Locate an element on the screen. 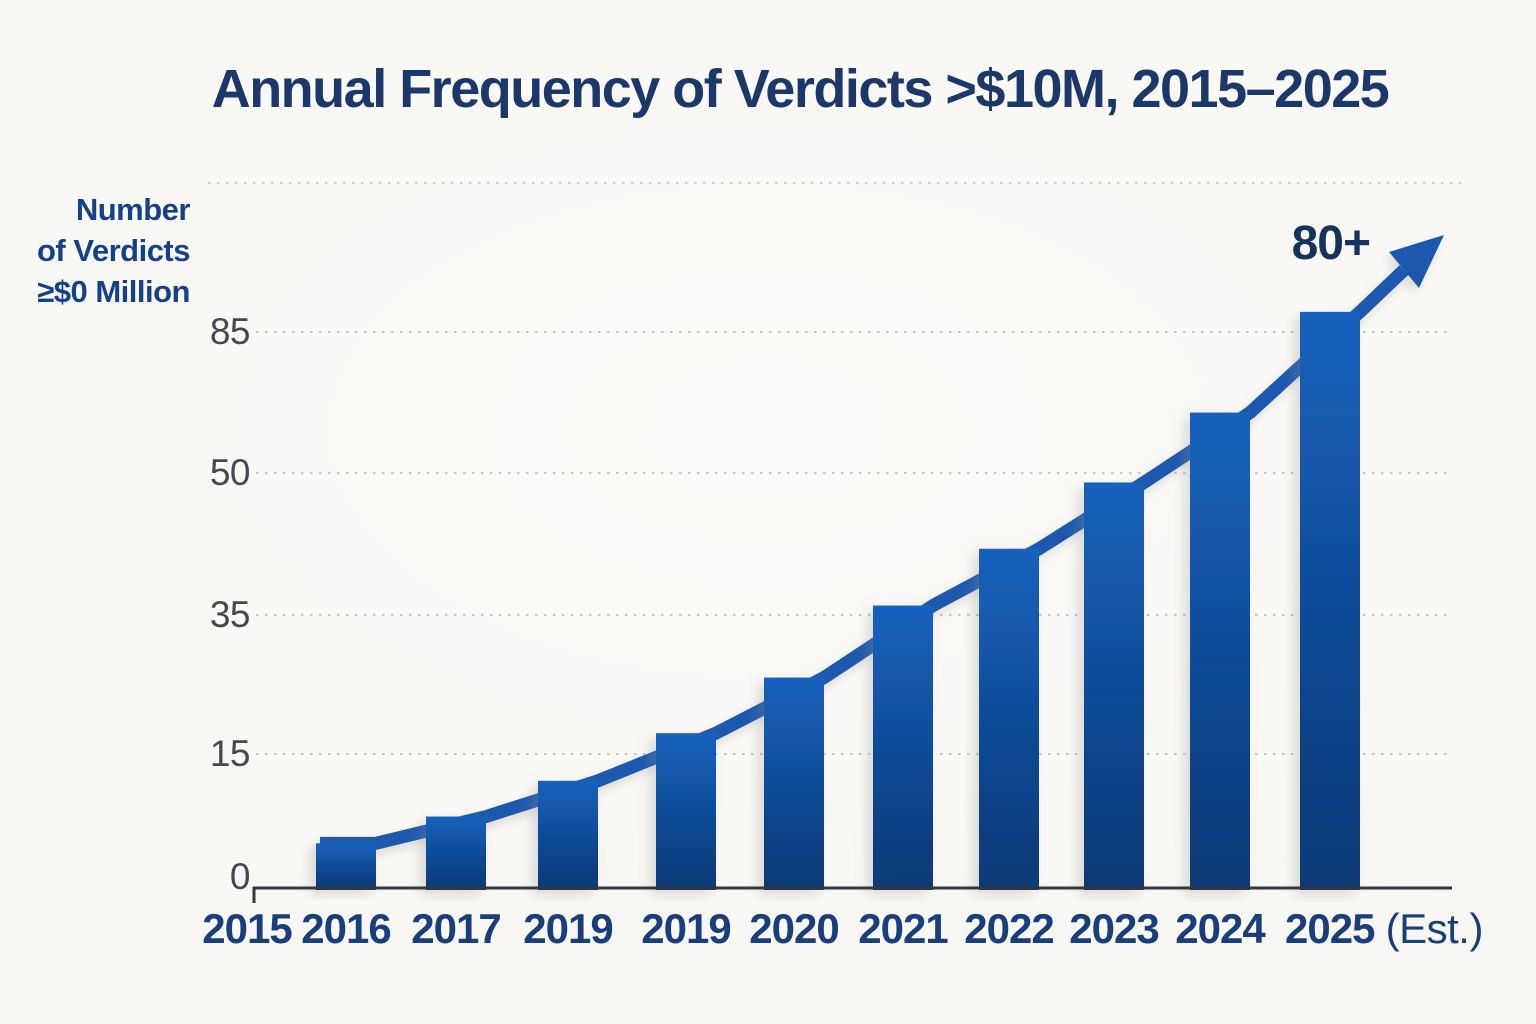 Image resolution: width=1536 pixels, height=1024 pixels. y-axis-unit-line-2: of Verdicts is located at coordinates (114, 250).